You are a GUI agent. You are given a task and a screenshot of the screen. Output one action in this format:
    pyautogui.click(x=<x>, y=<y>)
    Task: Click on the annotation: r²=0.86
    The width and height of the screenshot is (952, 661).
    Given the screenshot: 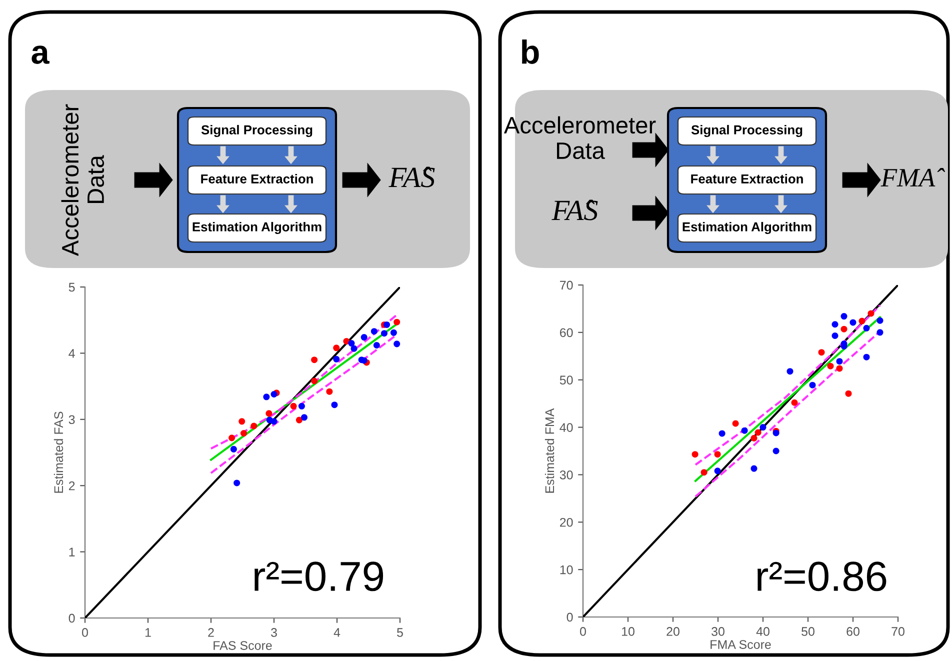 What is the action you would take?
    pyautogui.click(x=822, y=577)
    